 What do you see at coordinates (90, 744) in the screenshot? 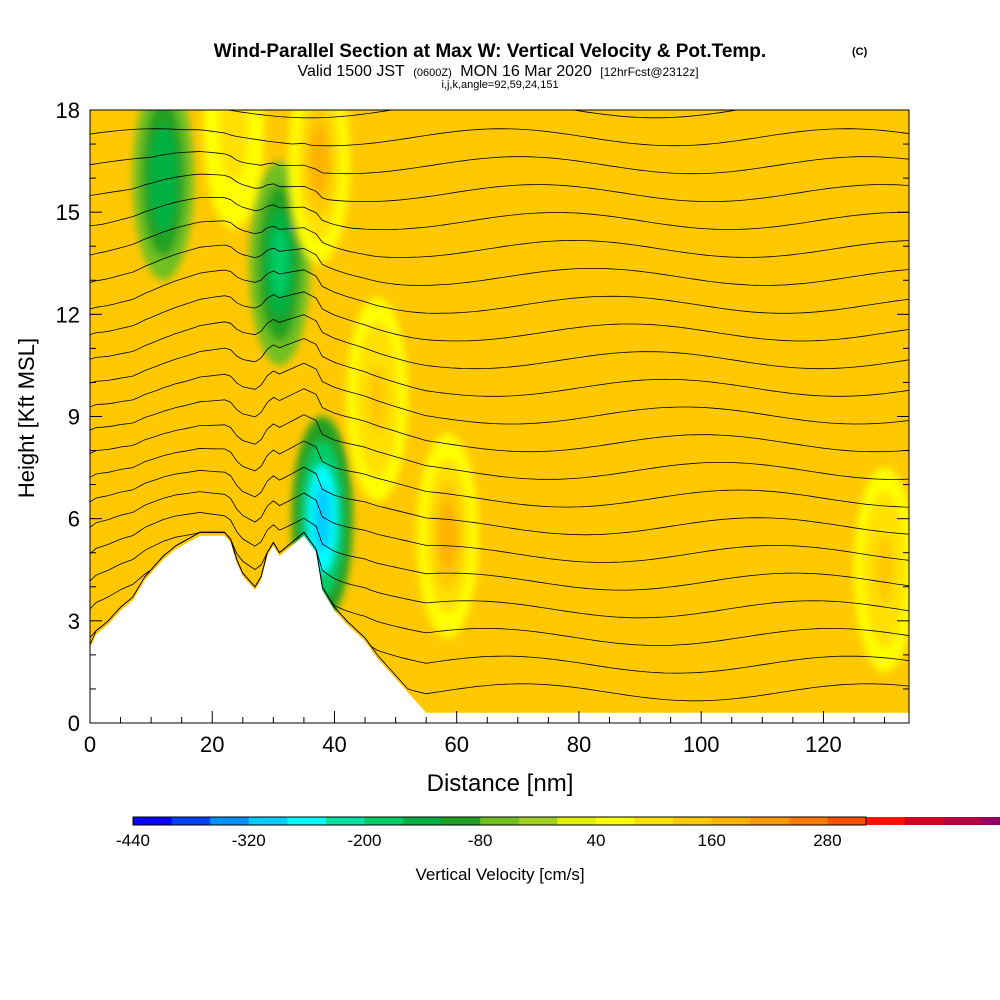
I see `x-tick-label: 0` at bounding box center [90, 744].